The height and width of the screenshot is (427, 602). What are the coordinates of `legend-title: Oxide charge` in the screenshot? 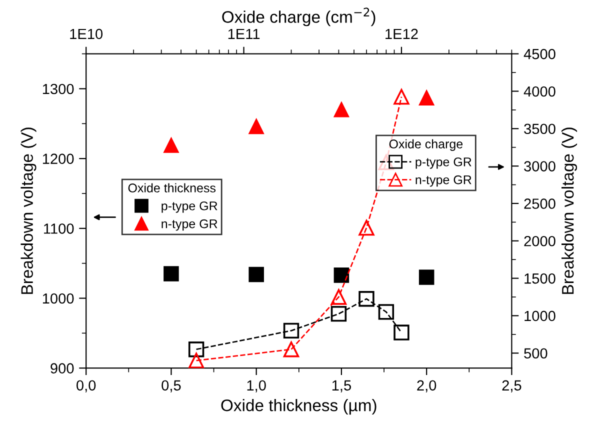 It's located at (426, 145).